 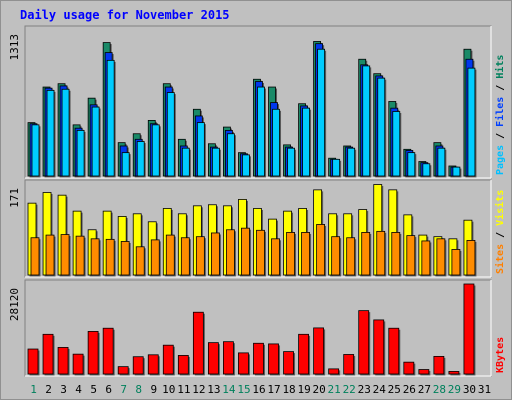 What do you see at coordinates (125, 15) in the screenshot?
I see `chart-title: Daily usage for November 2015` at bounding box center [125, 15].